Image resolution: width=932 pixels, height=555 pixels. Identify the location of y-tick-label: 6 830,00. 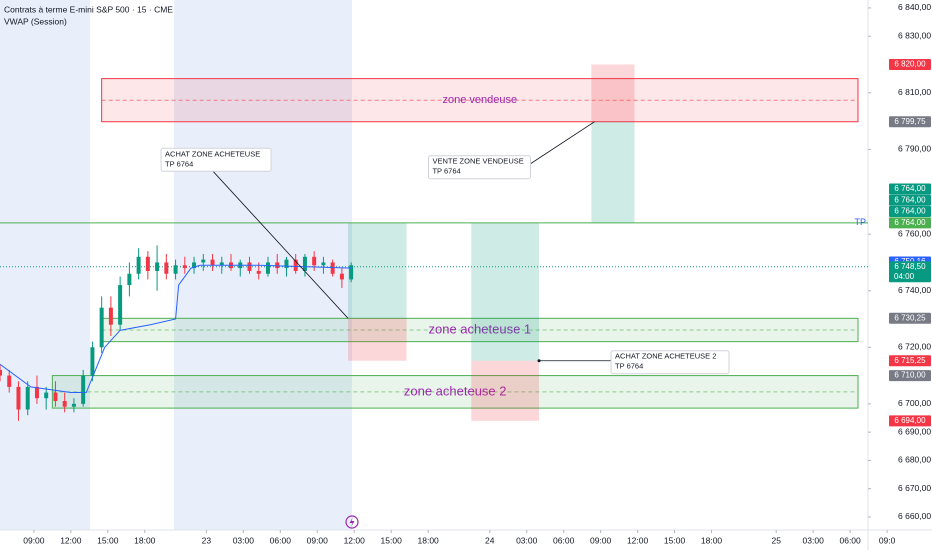
(914, 35).